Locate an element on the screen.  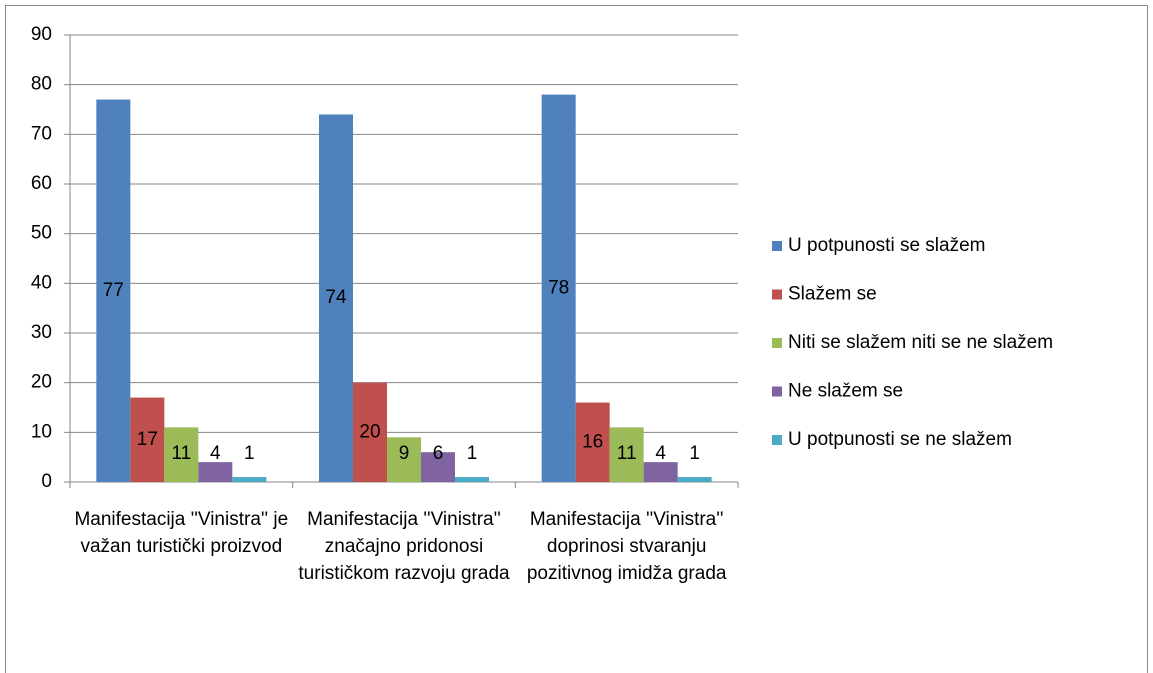
y-tick-label: 30 is located at coordinates (41, 332).